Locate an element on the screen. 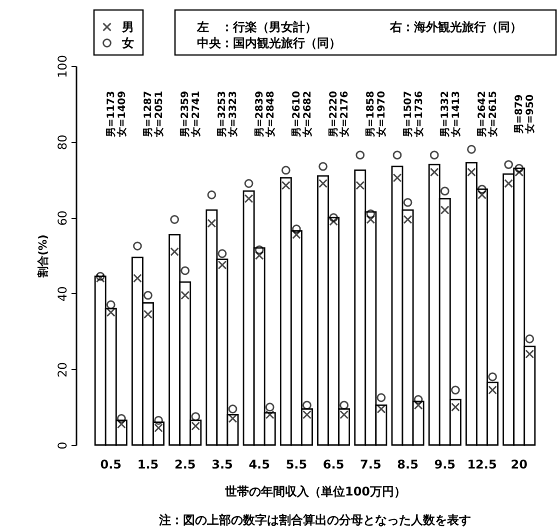  legend-label: 男 is located at coordinates (127, 27).